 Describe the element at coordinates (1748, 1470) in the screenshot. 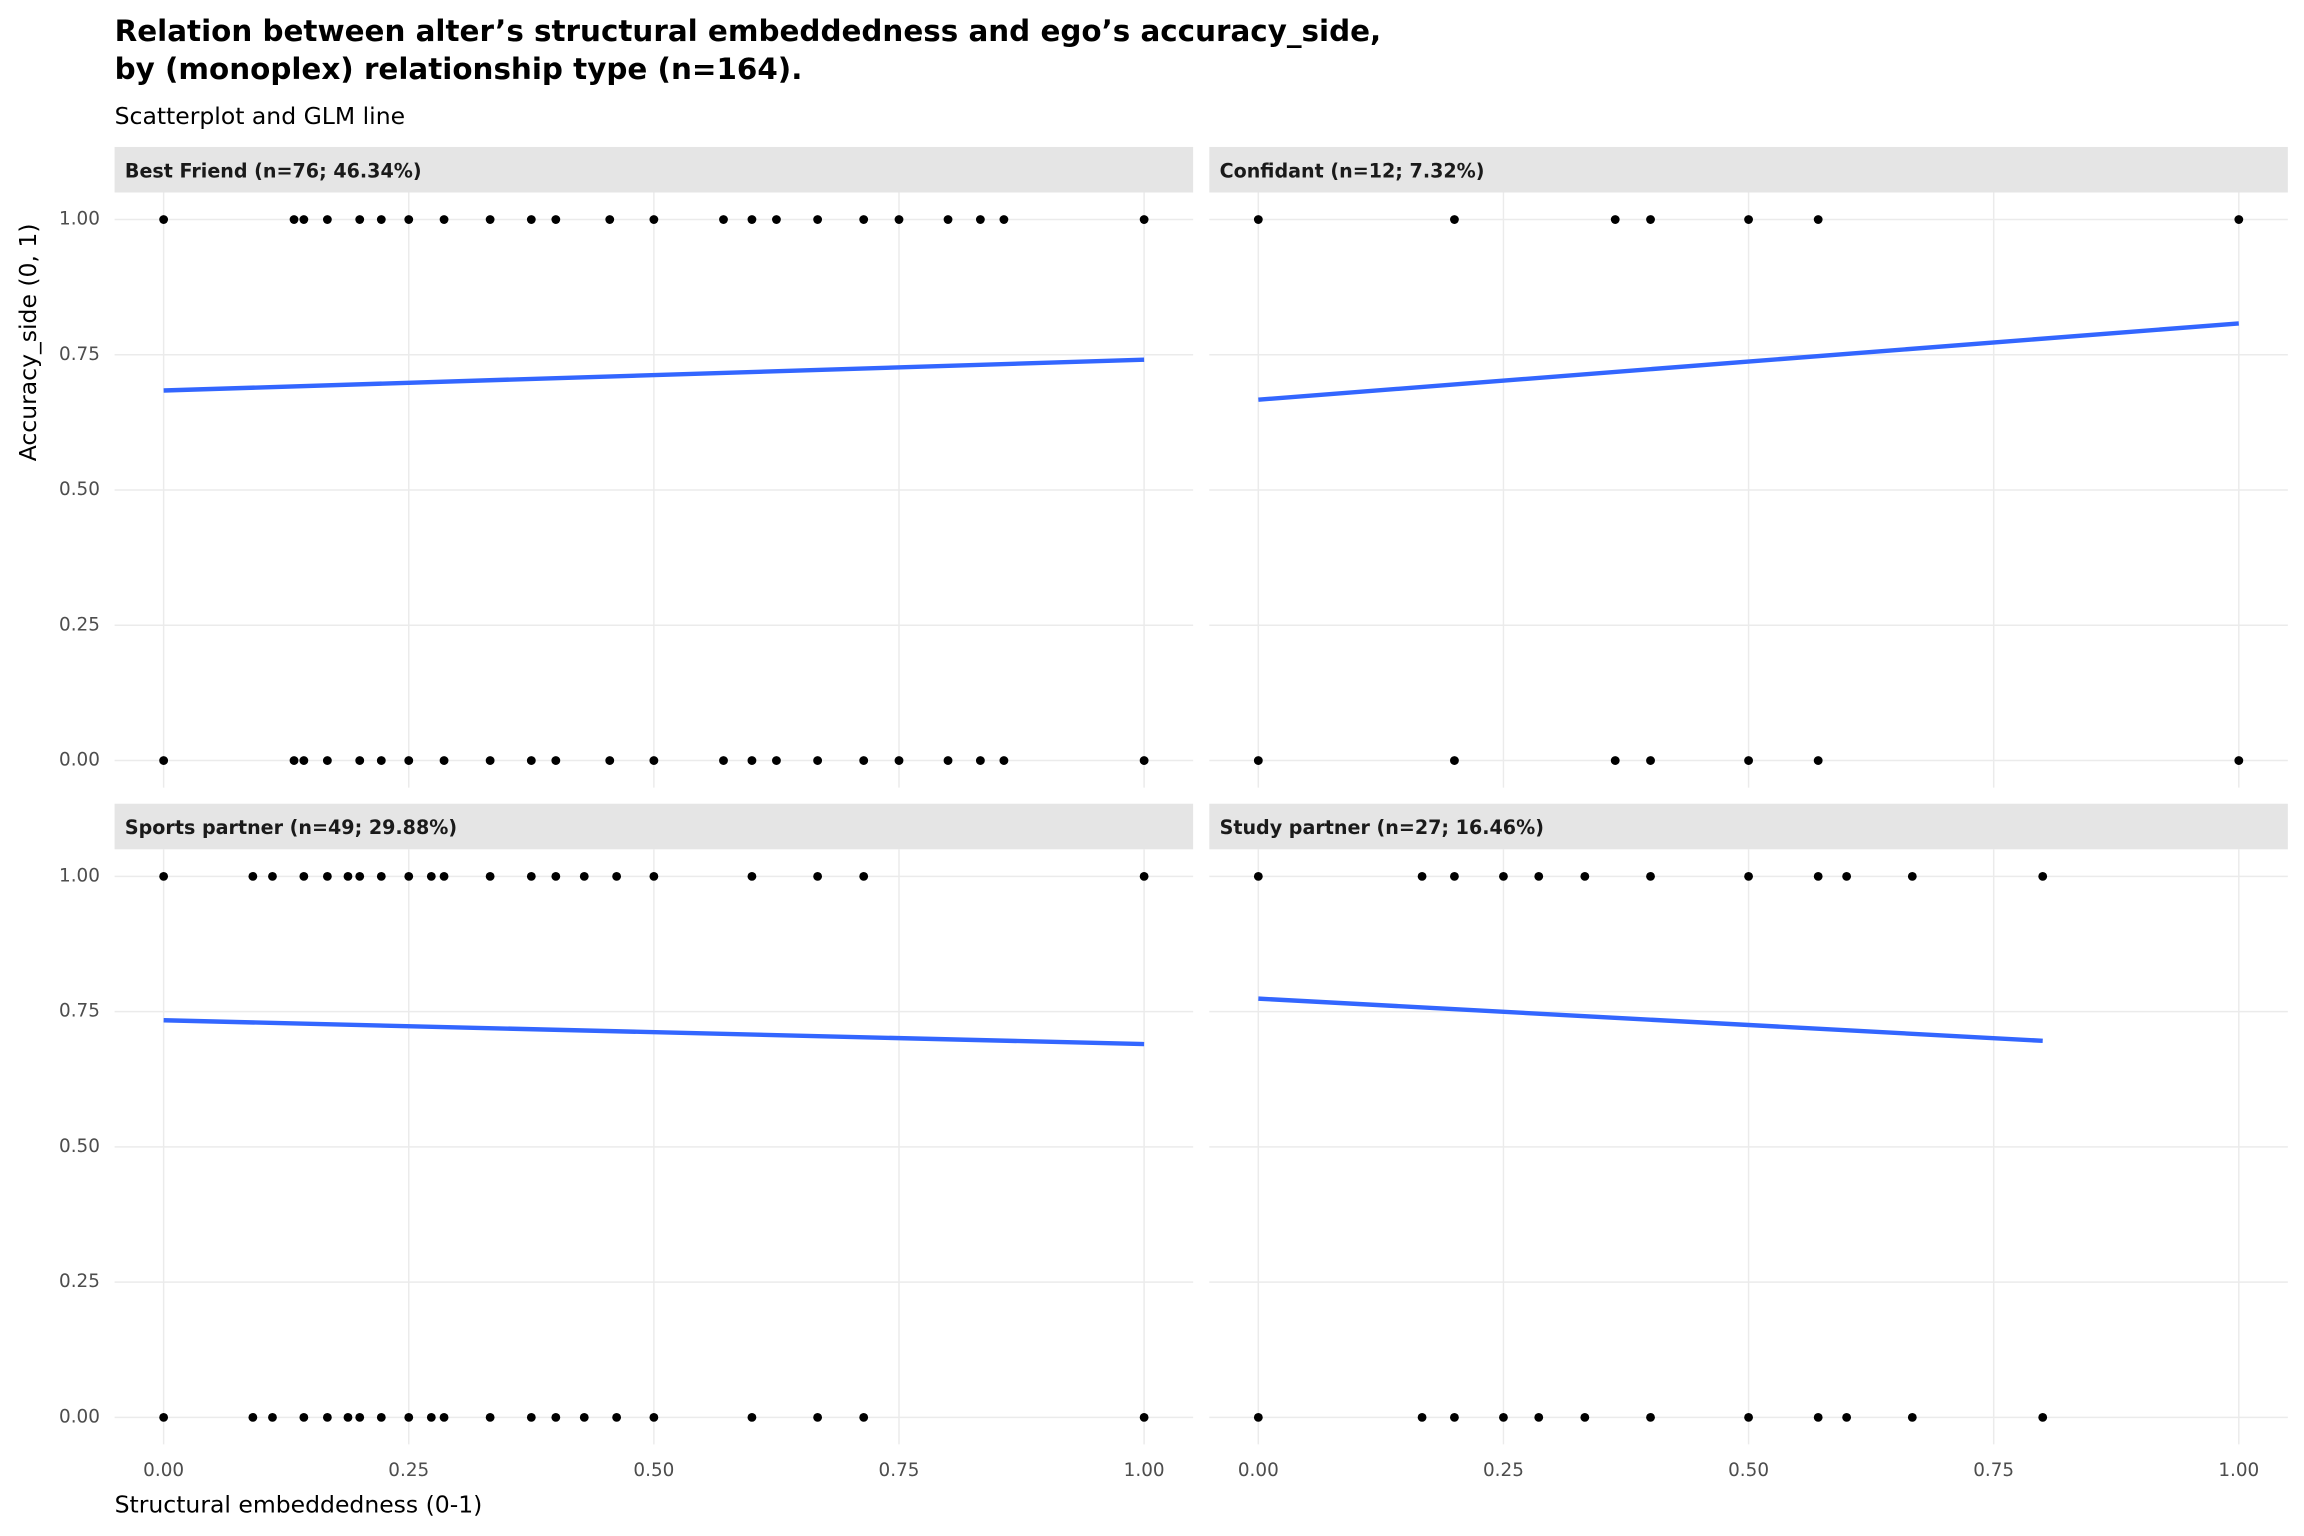

I see `x-tick-label: 0.50` at that location.